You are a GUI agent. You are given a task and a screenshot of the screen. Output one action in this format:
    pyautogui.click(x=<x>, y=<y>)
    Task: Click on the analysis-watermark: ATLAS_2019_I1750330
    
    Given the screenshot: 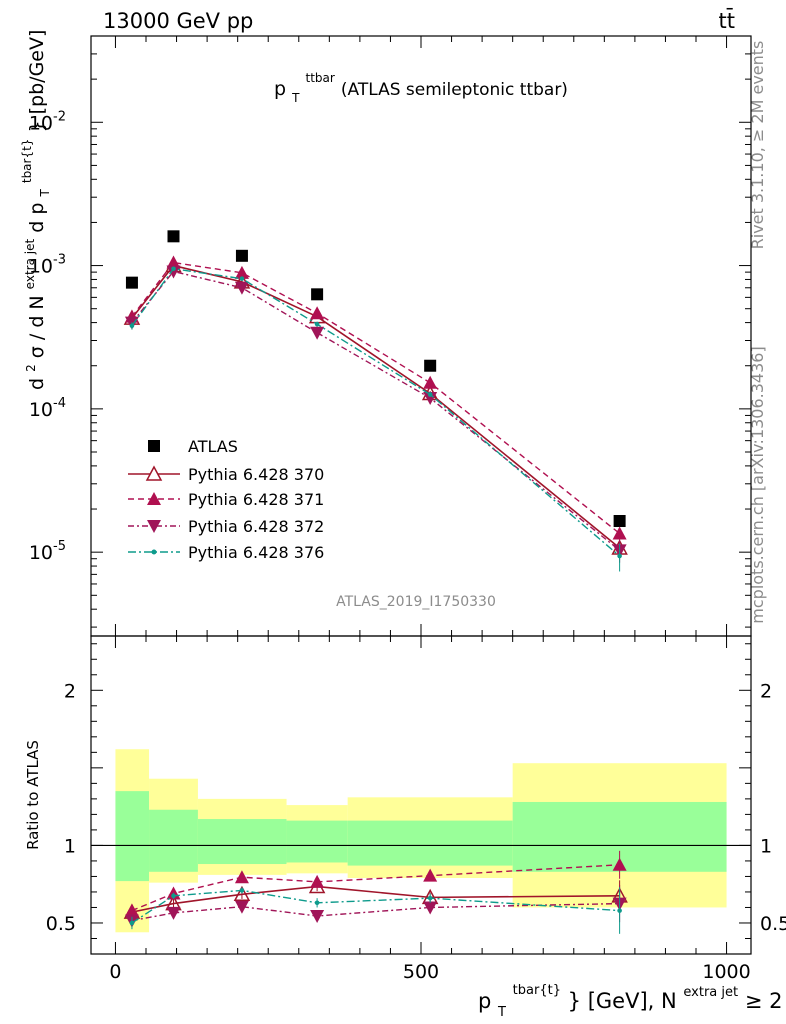 What is the action you would take?
    pyautogui.click(x=416, y=602)
    